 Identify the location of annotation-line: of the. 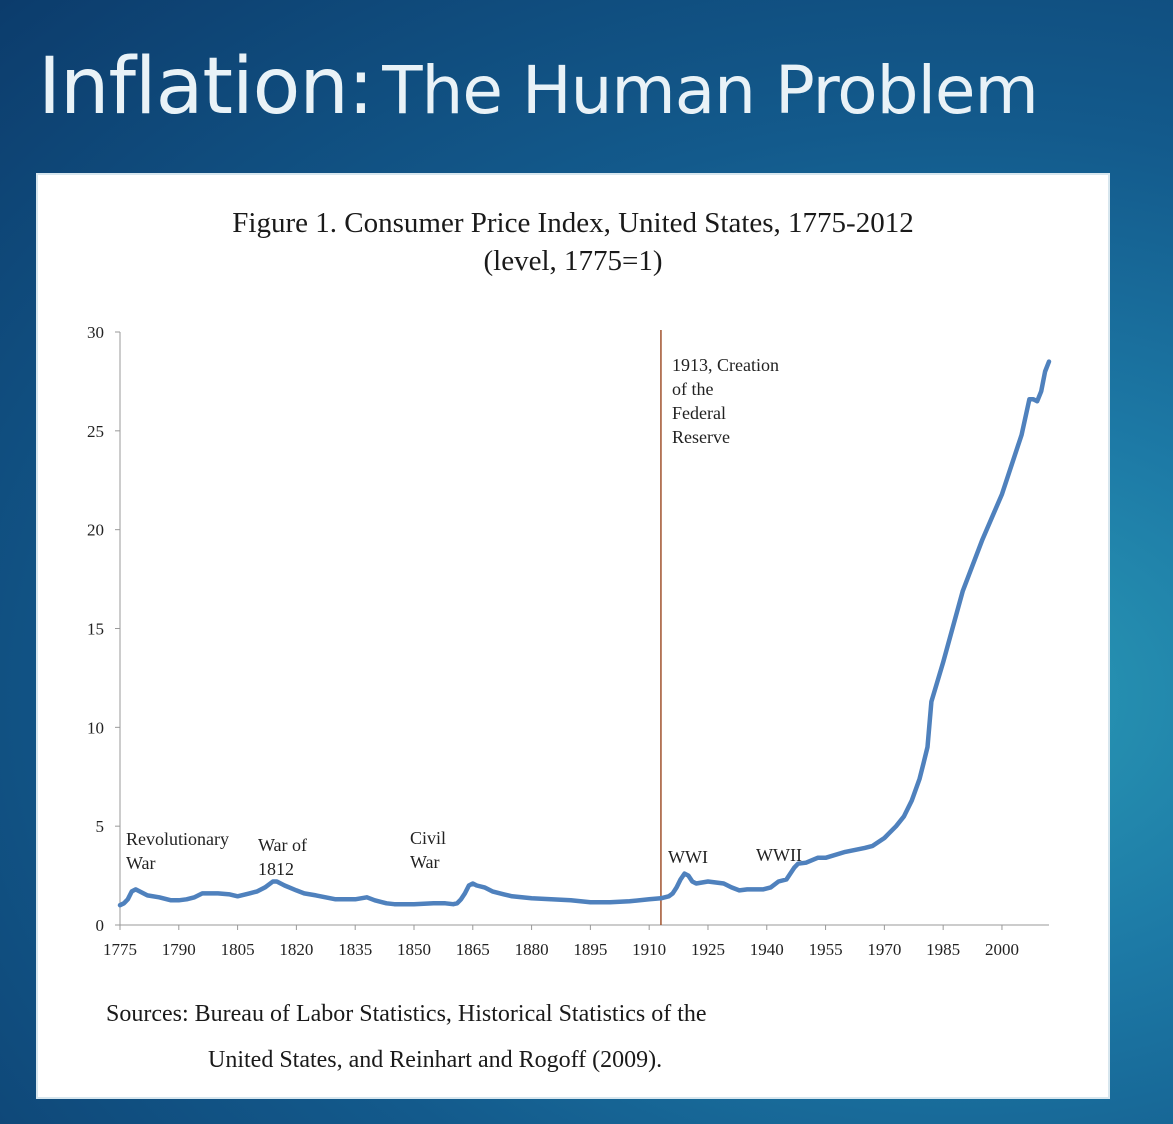
(692, 389).